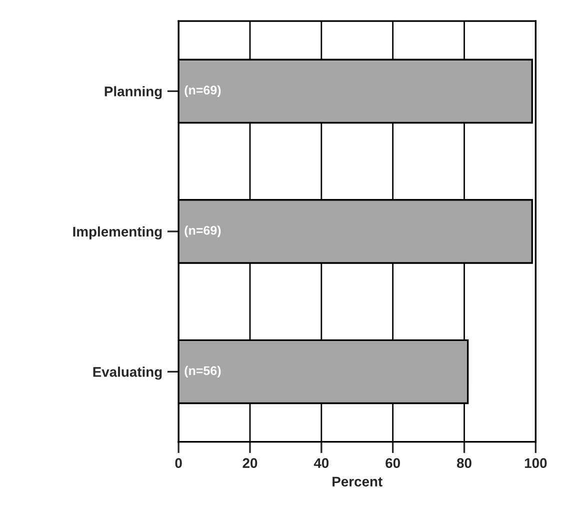  Describe the element at coordinates (202, 372) in the screenshot. I see `annotation: (n=56)` at that location.